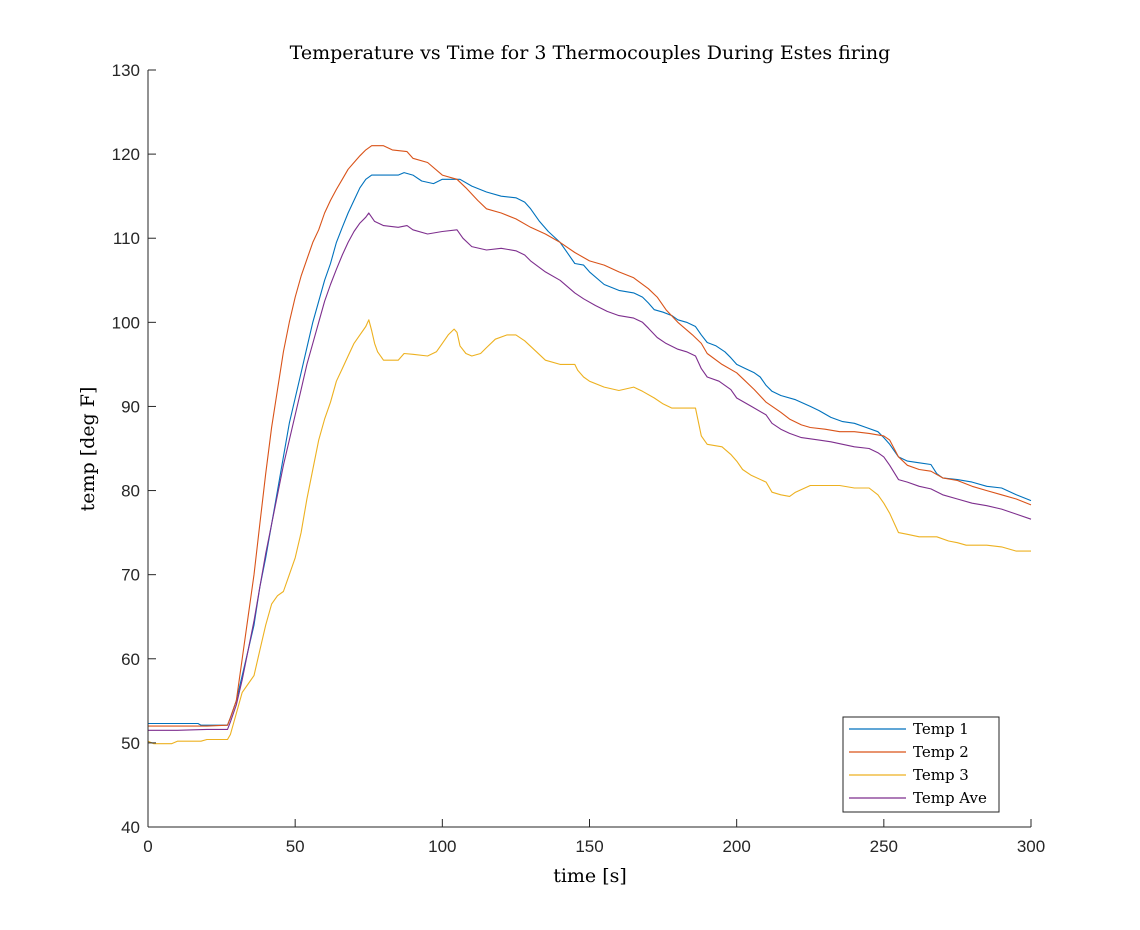 Image resolution: width=1140 pixels, height=930 pixels. Describe the element at coordinates (589, 846) in the screenshot. I see `x-tick-label: 150` at that location.